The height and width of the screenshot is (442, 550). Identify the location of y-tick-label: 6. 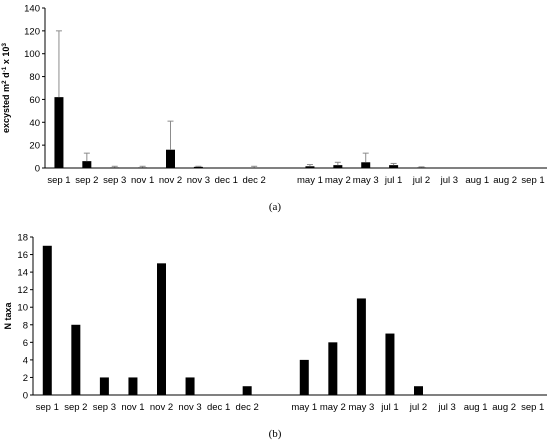
(25, 343).